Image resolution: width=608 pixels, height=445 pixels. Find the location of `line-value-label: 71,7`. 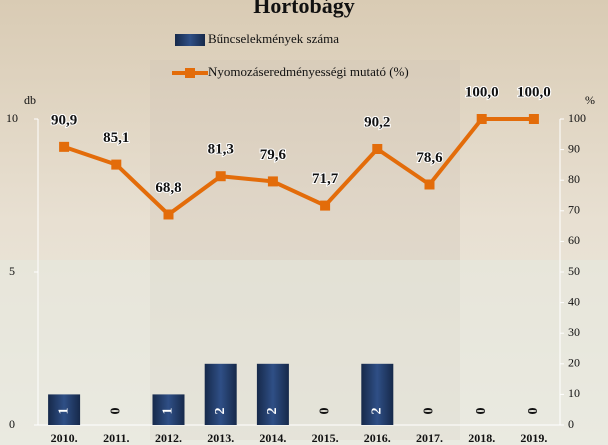

line-value-label: 71,7 is located at coordinates (325, 179).